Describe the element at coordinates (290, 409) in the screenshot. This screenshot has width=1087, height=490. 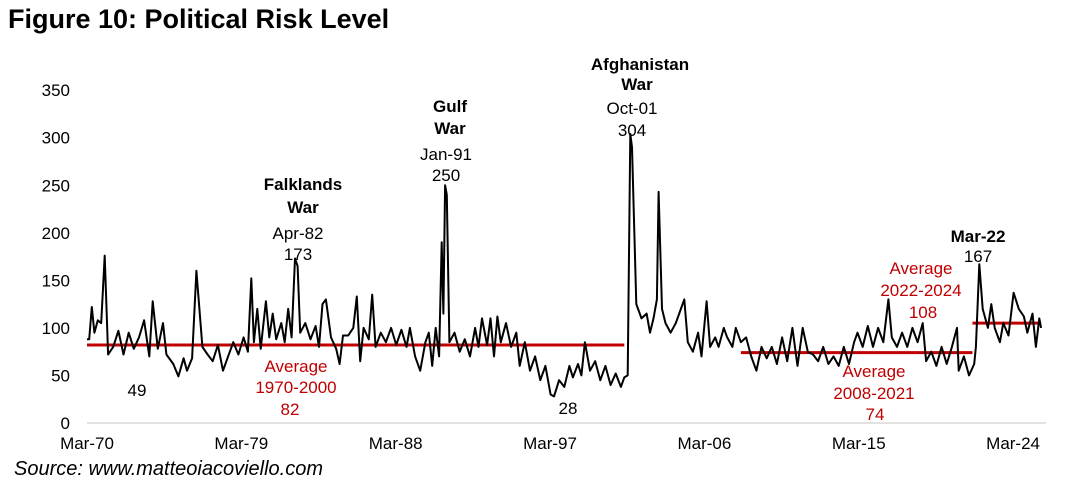
I see `avg-1970-2000-value: 82` at that location.